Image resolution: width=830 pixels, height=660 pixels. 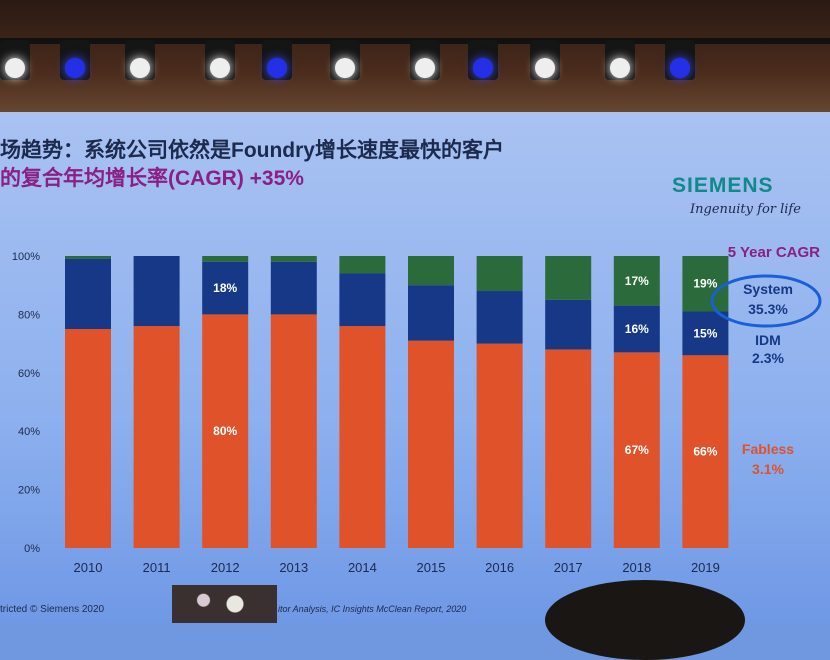 What do you see at coordinates (362, 300) in the screenshot?
I see `bar-segment-idm-2014` at bounding box center [362, 300].